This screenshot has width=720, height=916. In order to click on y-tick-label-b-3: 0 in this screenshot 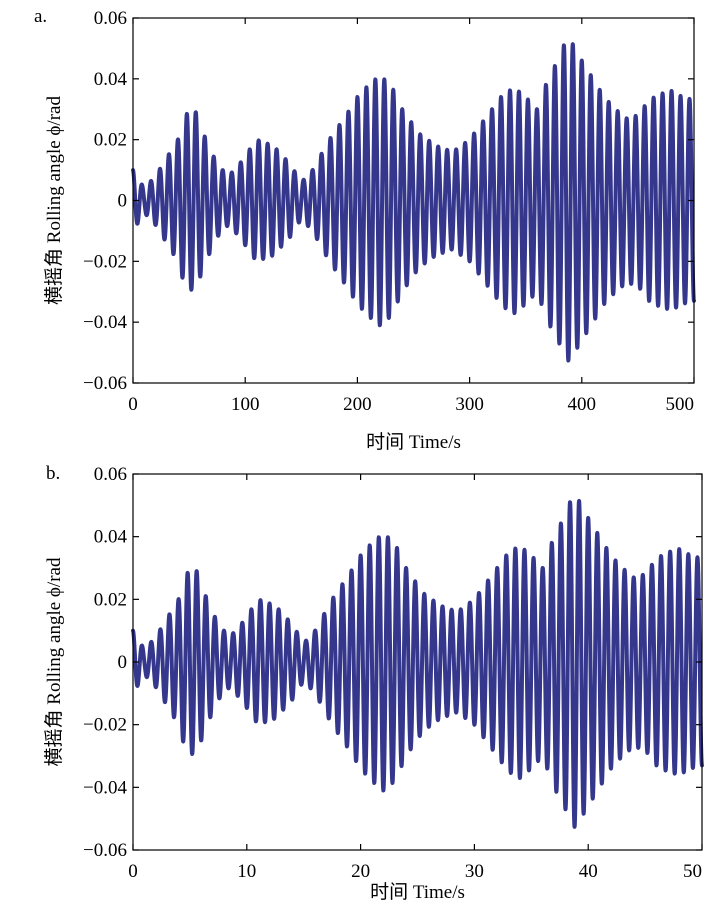, I will do `click(123, 662)`.